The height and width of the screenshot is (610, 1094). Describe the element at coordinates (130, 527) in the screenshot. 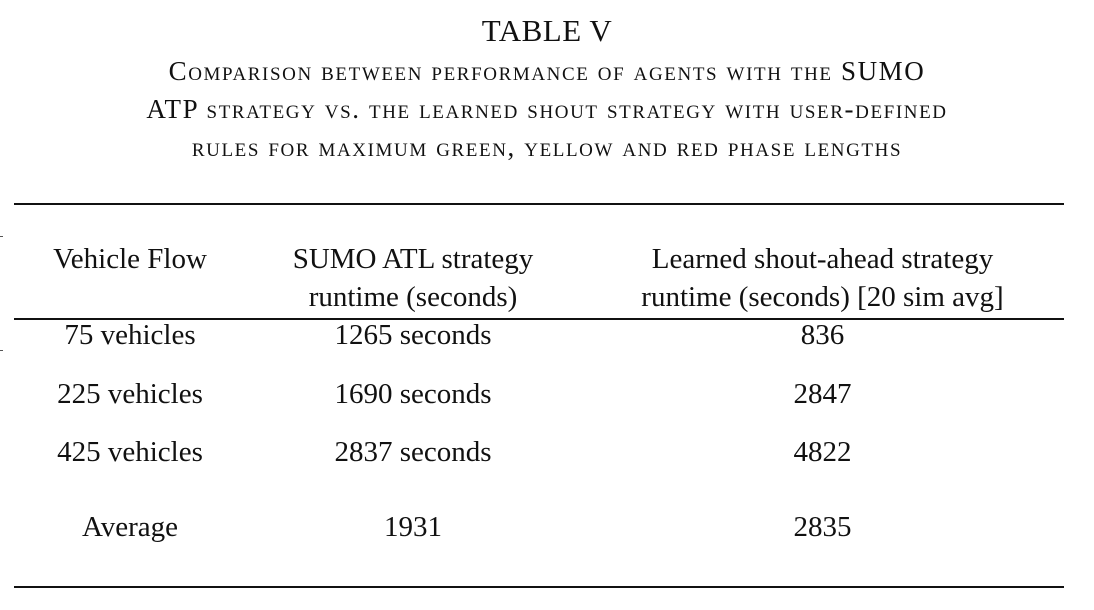

I see `table-cell: Average` at that location.